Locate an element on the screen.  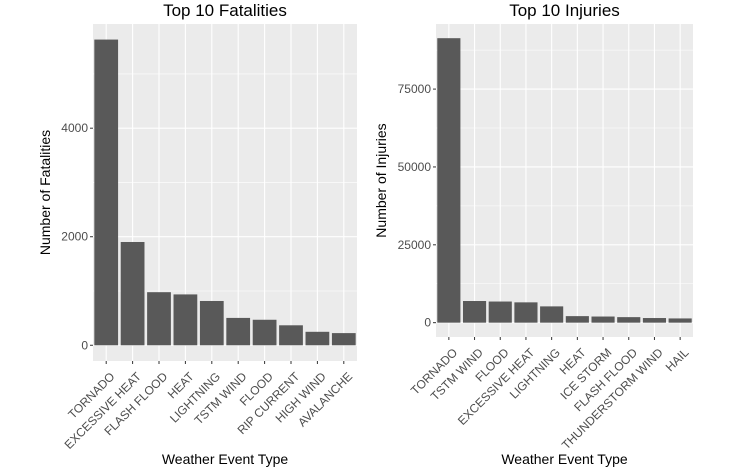
injuries-bar-ice-storm is located at coordinates (603, 319).